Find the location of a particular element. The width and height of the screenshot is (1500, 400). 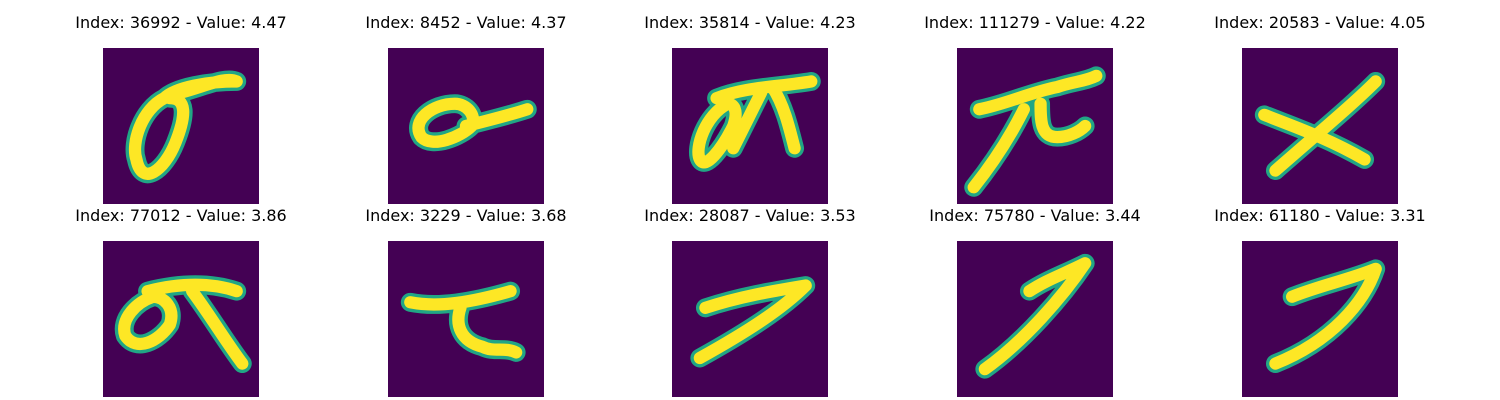

panel-8: Index: 28087 - Value: 3.53 is located at coordinates (750, 301).